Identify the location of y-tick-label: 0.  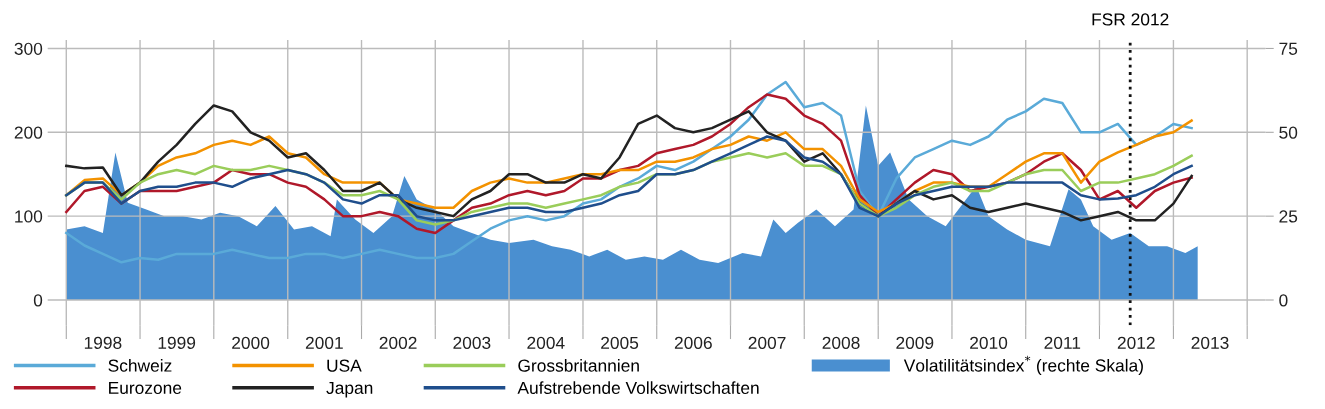
(38, 300).